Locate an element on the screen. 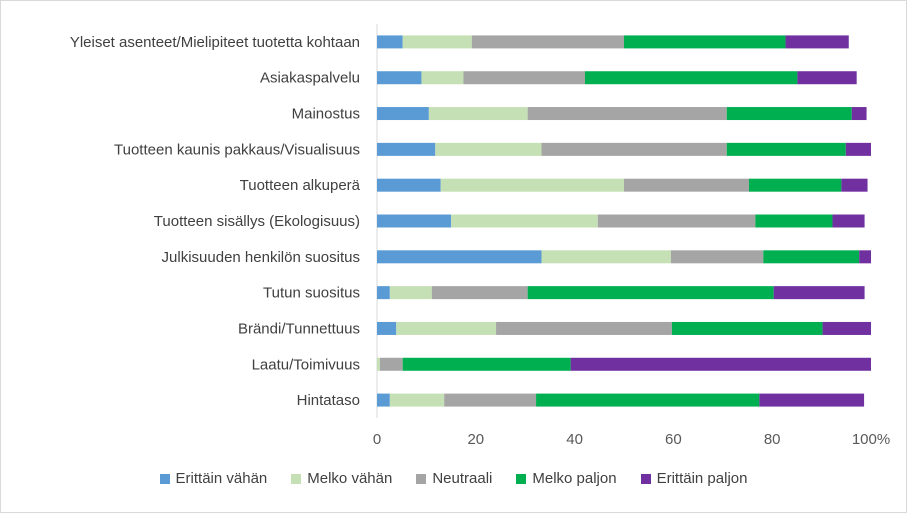 The width and height of the screenshot is (907, 513). category-label: Asiakaspalvelu is located at coordinates (310, 78).